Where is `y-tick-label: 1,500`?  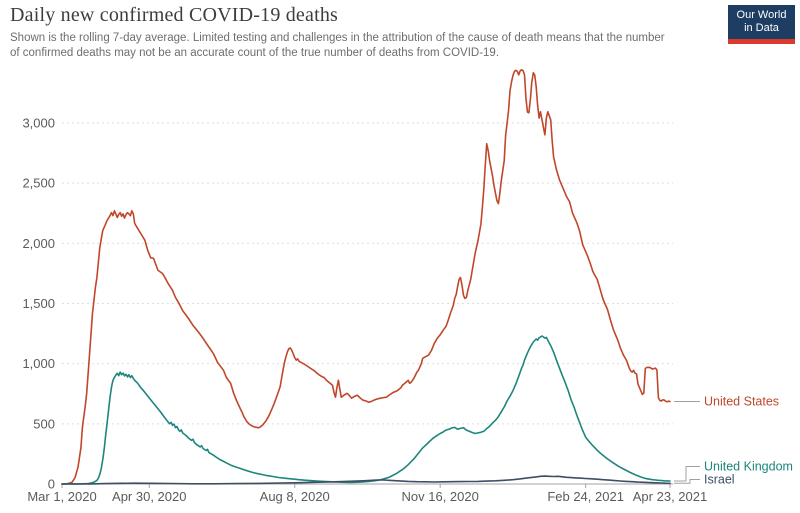 y-tick-label: 1,500 is located at coordinates (38, 303).